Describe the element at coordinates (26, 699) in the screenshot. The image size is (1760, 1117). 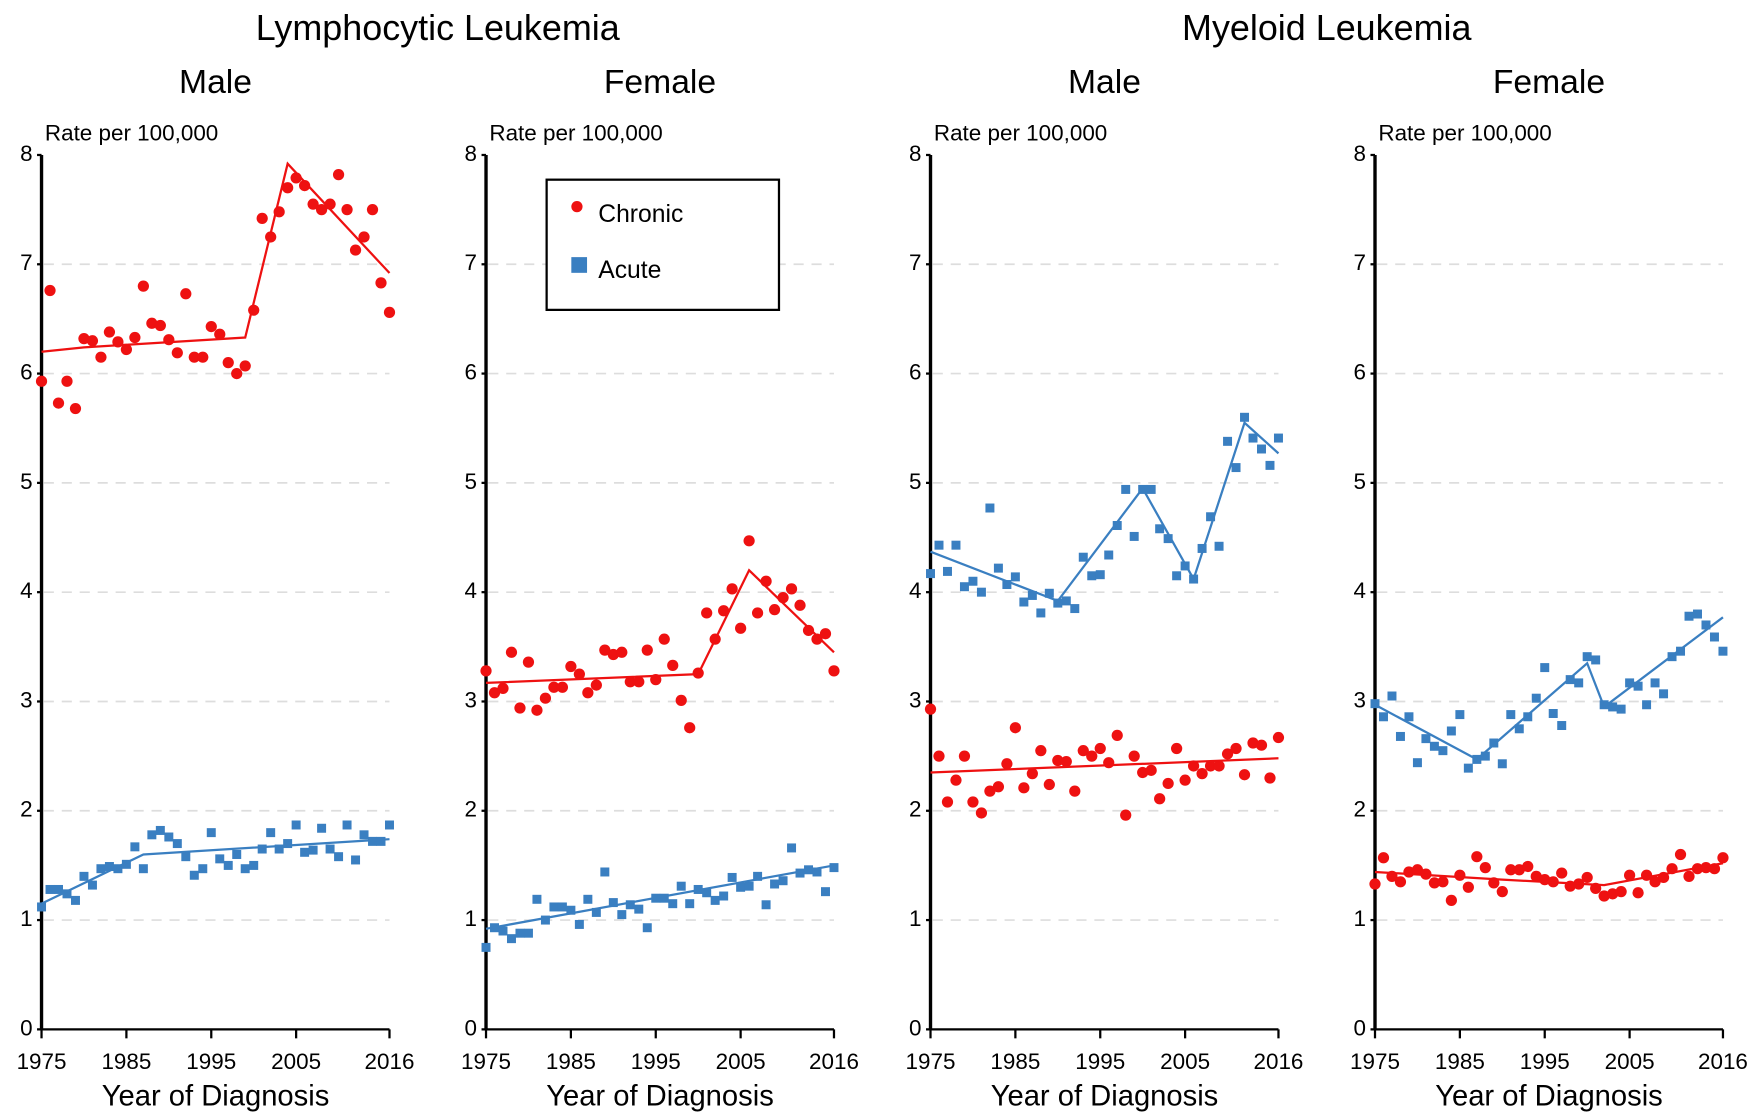
I see `y-tick-label: 3` at that location.